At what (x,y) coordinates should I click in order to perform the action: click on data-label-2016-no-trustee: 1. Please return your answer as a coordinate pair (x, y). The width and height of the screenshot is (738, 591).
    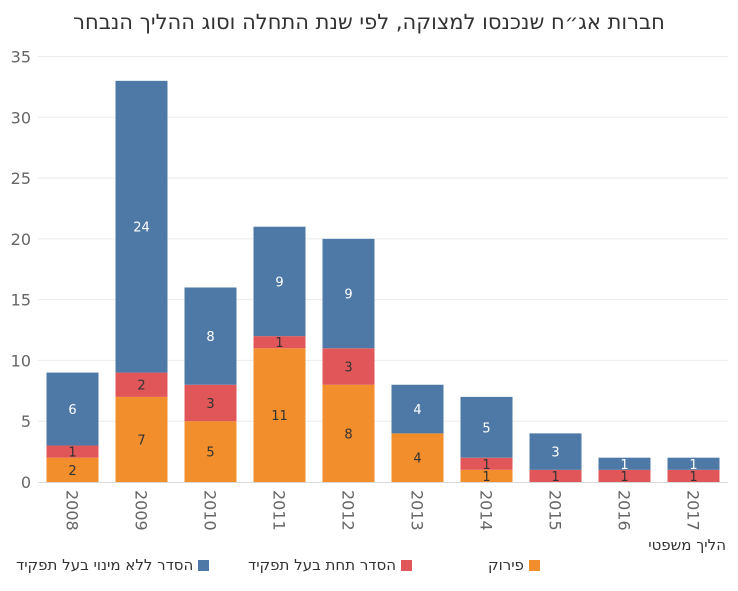
    Looking at the image, I should click on (624, 465).